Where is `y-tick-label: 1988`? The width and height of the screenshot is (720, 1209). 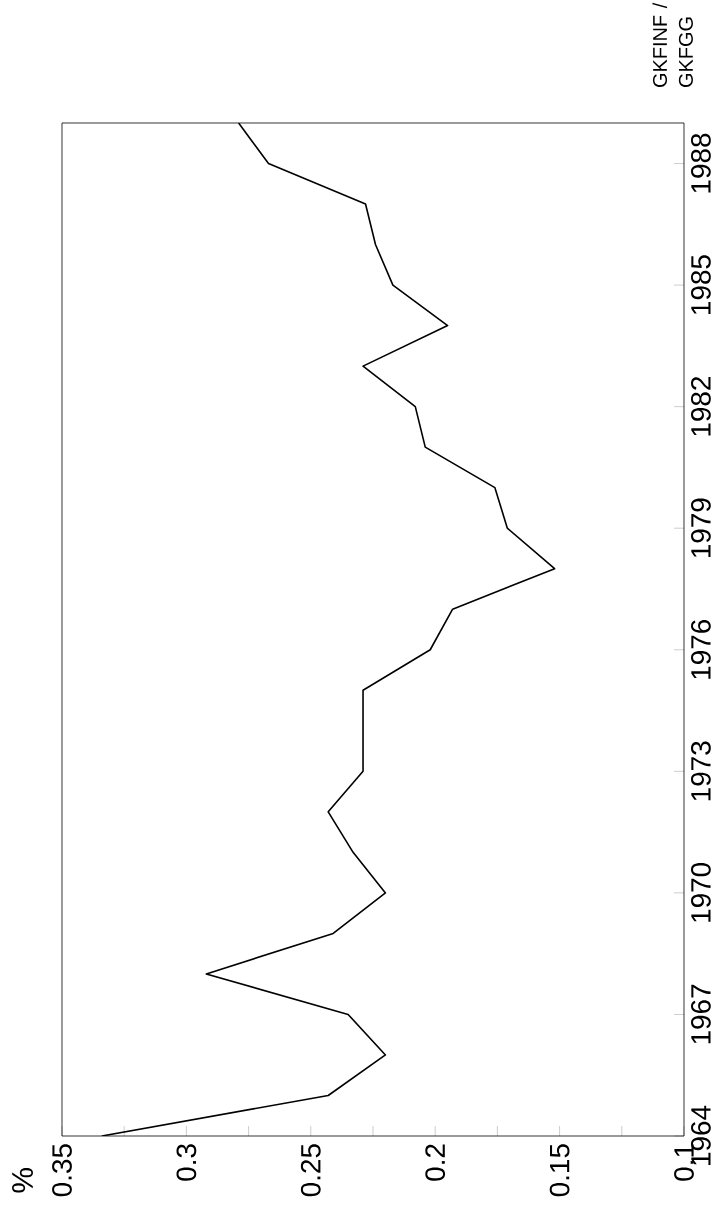 y-tick-label: 1988 is located at coordinates (701, 163).